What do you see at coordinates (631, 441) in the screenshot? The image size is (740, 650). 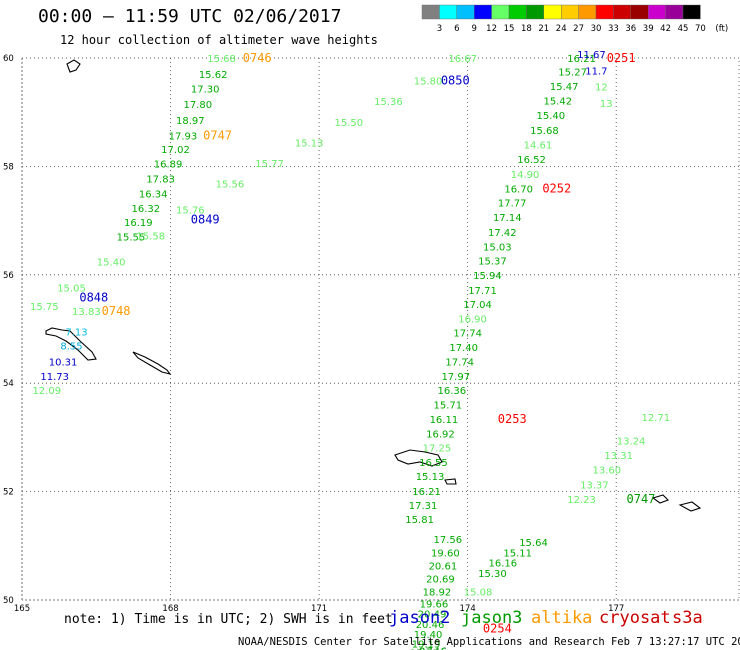 I see `swh-value-label: 13.24` at bounding box center [631, 441].